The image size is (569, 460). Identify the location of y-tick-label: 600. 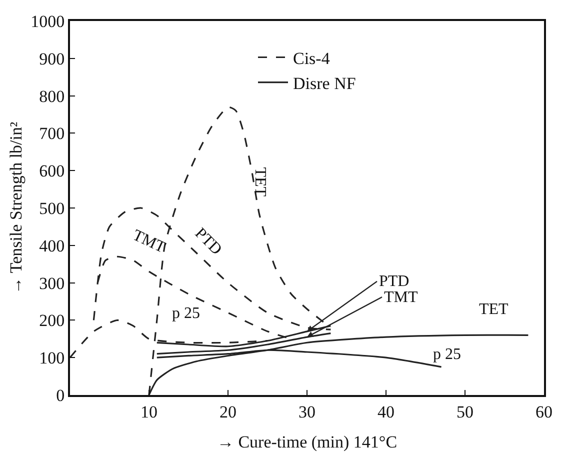
(52, 171).